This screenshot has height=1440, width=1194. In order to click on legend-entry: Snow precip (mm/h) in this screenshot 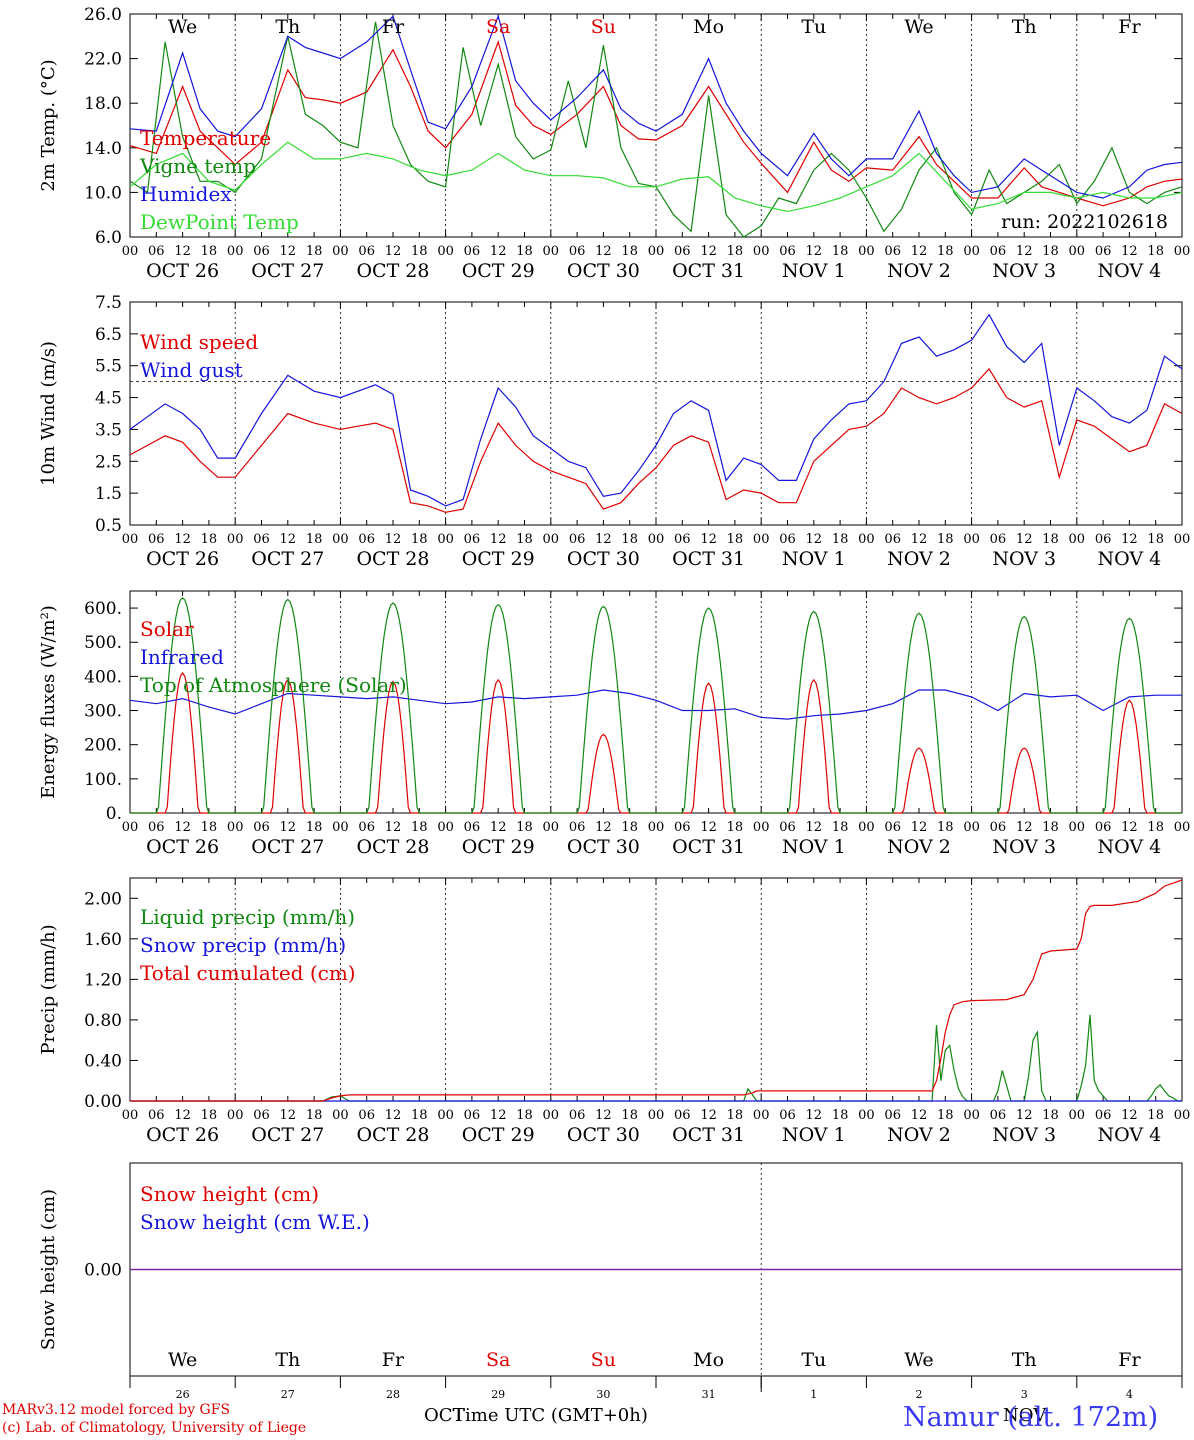, I will do `click(243, 945)`.